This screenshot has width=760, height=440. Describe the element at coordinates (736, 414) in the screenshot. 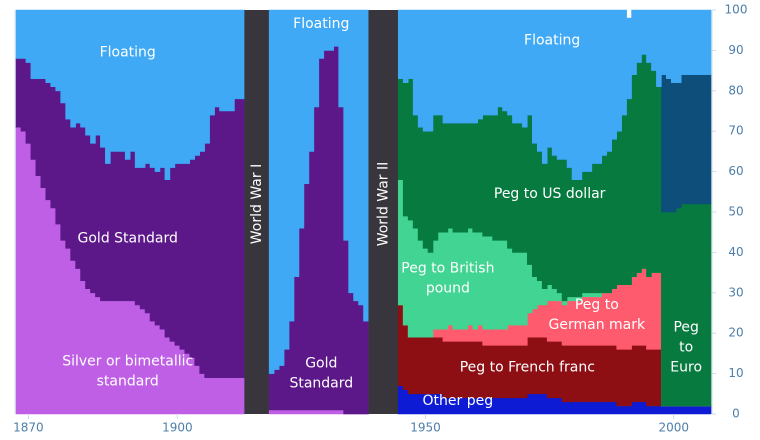

I see `y-tick-label-0: 0` at that location.